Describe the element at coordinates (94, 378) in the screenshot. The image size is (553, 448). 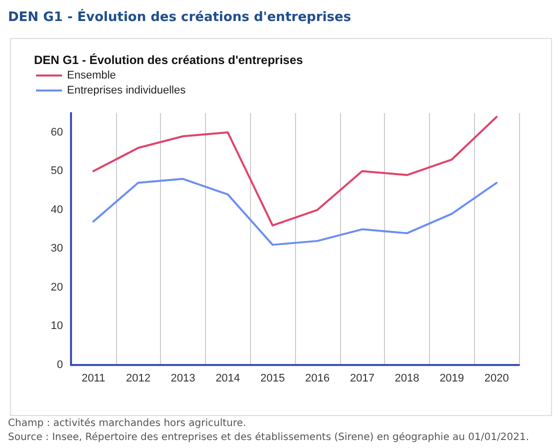
I see `x-tick-label: 2011` at that location.